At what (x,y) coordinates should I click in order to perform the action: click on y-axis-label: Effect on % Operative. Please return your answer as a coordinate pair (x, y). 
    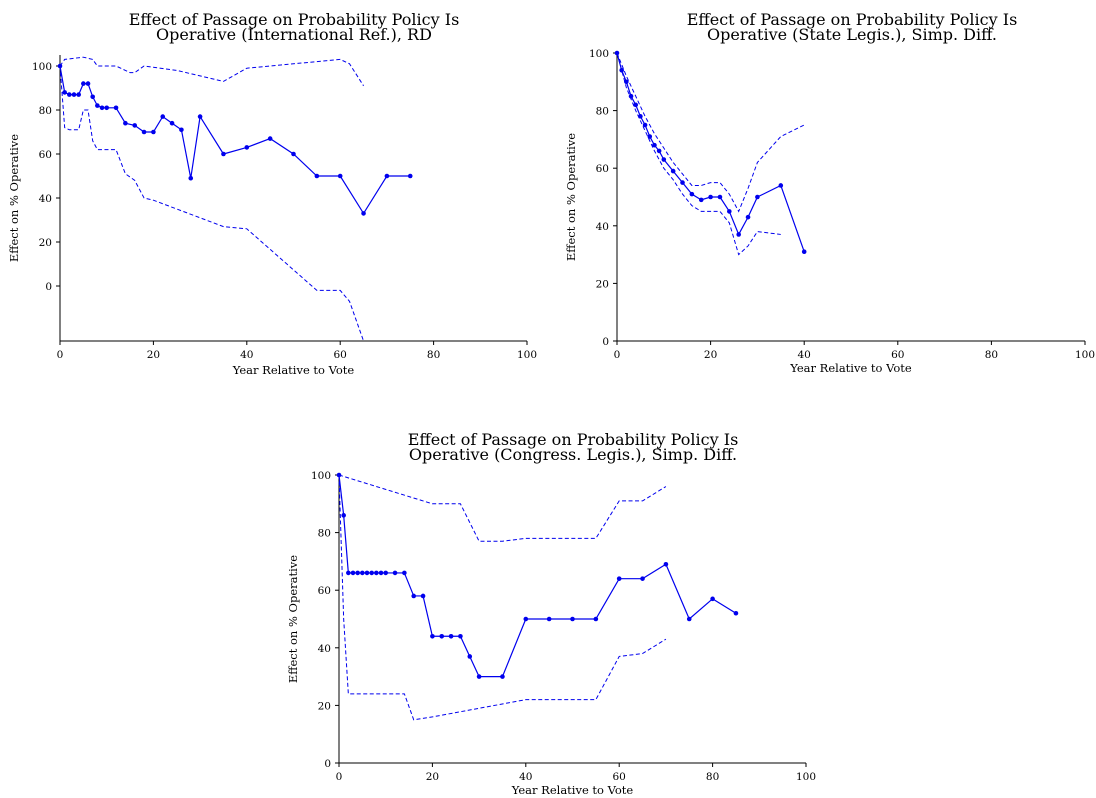
    Looking at the image, I should click on (571, 197).